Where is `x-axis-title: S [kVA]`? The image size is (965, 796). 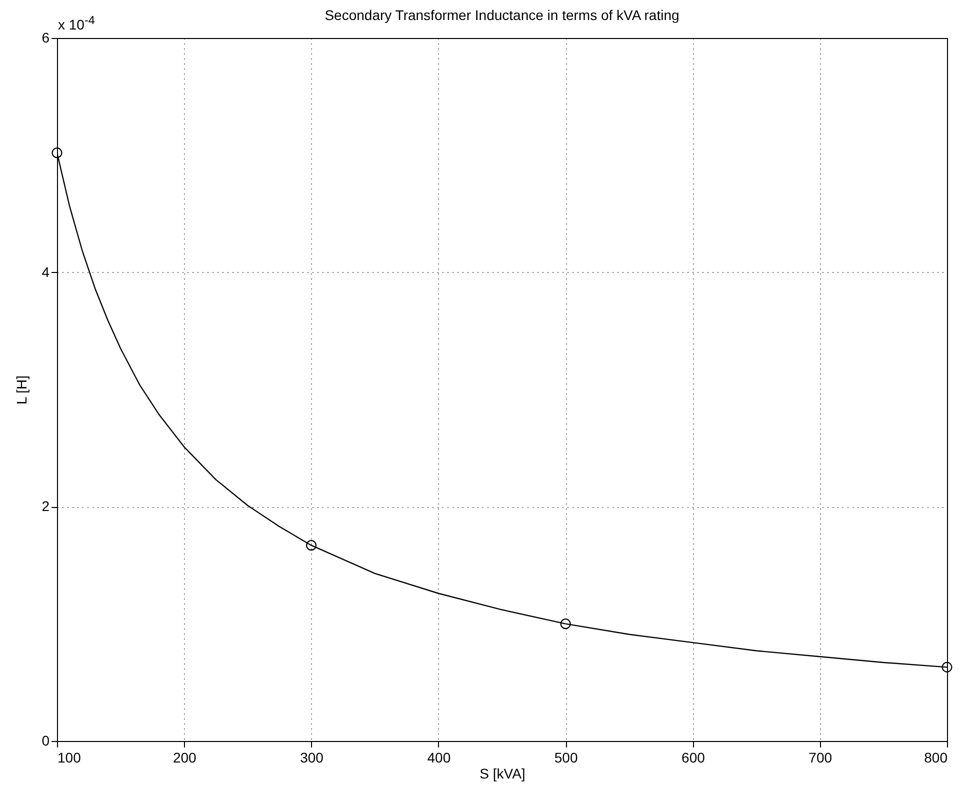 x-axis-title: S [kVA] is located at coordinates (503, 774).